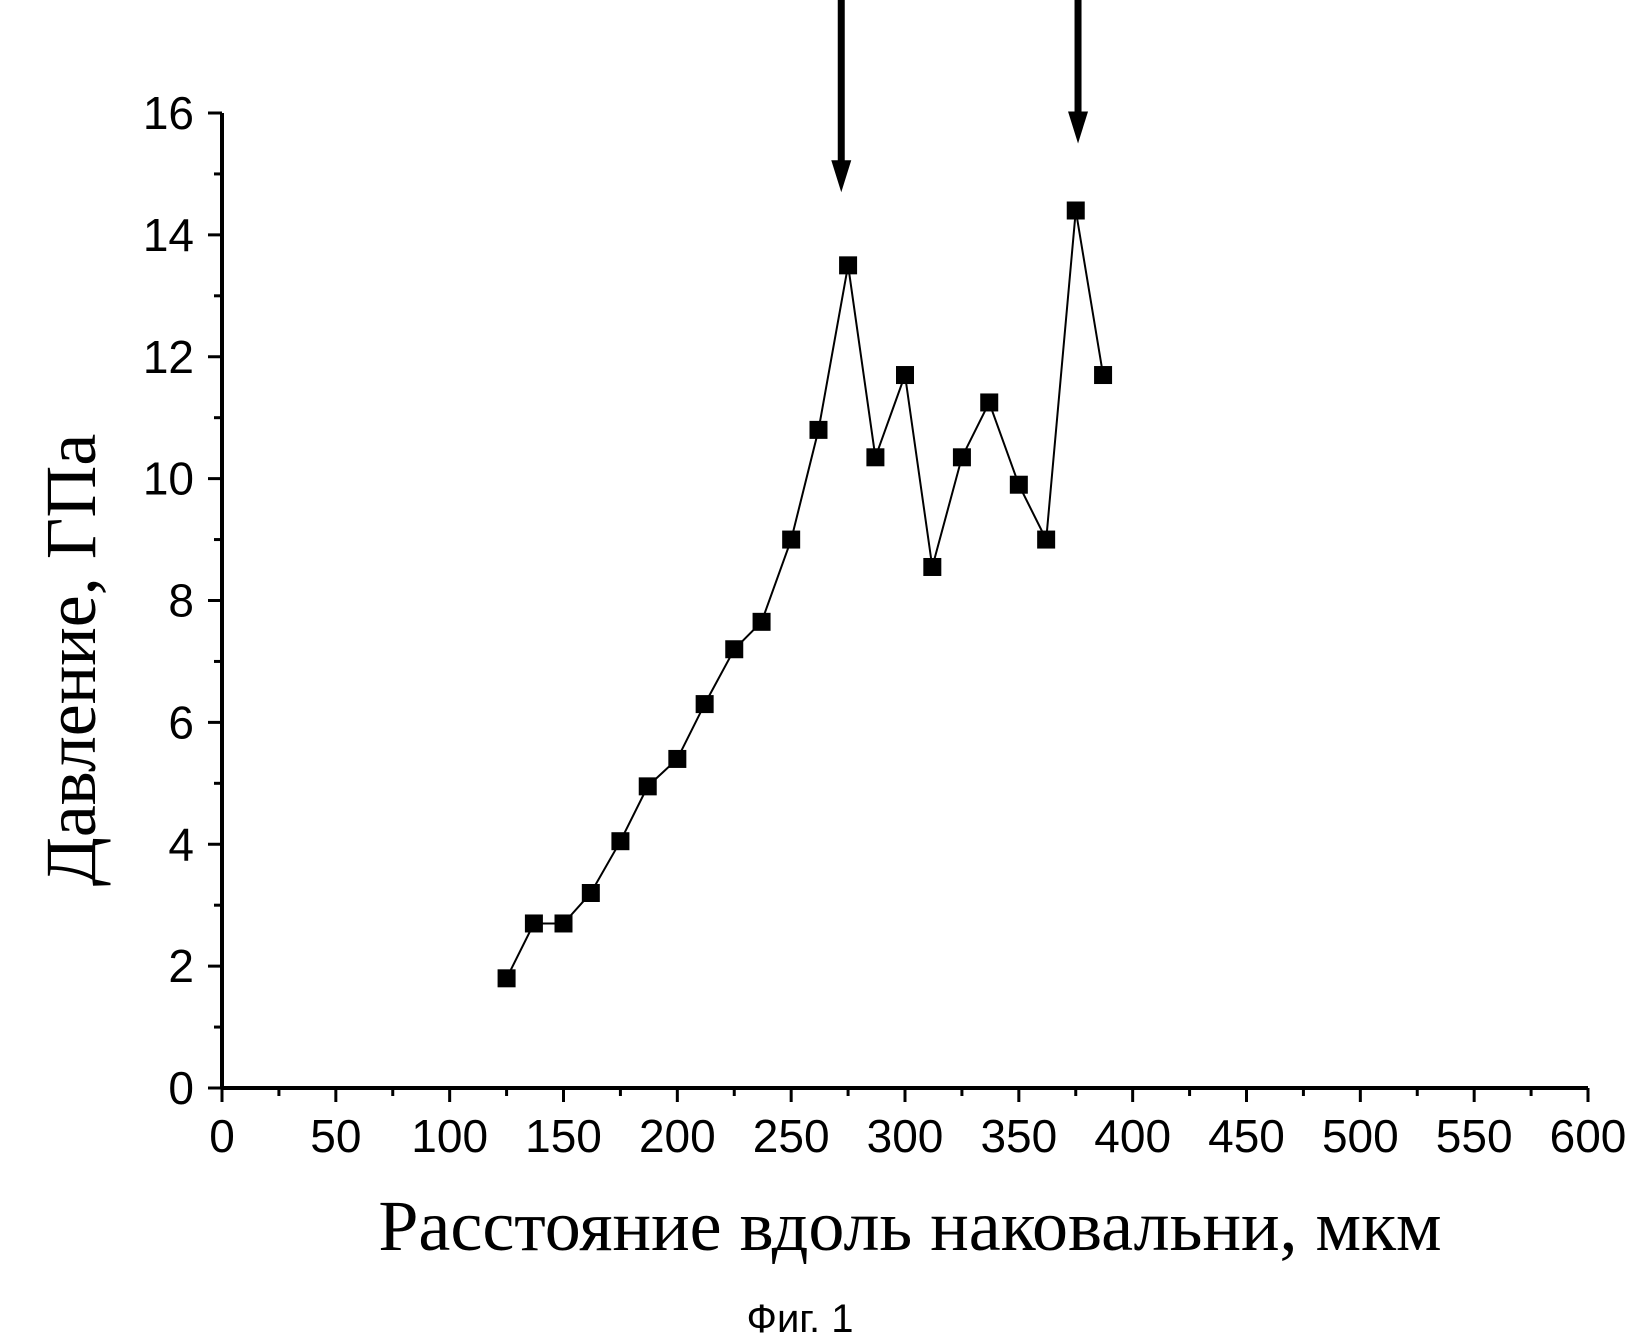 The height and width of the screenshot is (1339, 1638). What do you see at coordinates (1588, 1136) in the screenshot?
I see `x-tick-label: 600` at bounding box center [1588, 1136].